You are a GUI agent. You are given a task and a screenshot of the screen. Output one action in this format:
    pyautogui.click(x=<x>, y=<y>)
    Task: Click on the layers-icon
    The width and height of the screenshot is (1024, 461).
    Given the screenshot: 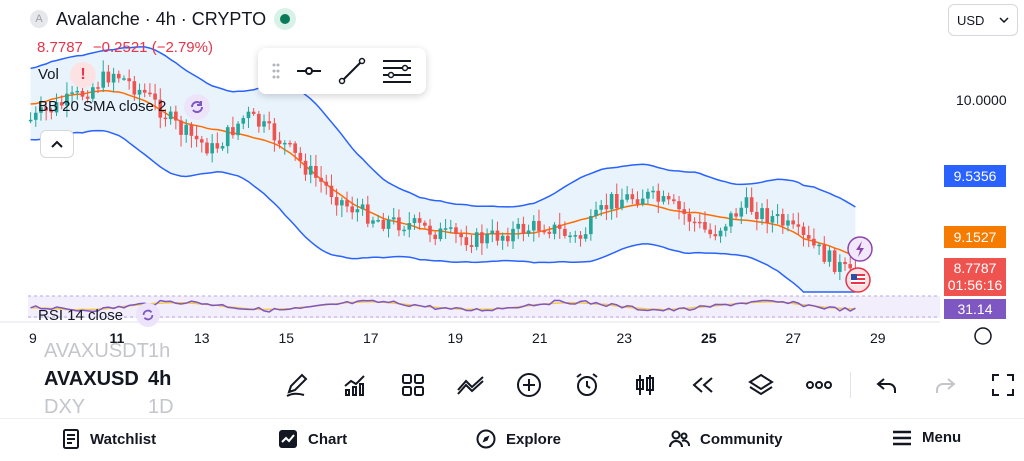 What is the action you would take?
    pyautogui.click(x=761, y=384)
    